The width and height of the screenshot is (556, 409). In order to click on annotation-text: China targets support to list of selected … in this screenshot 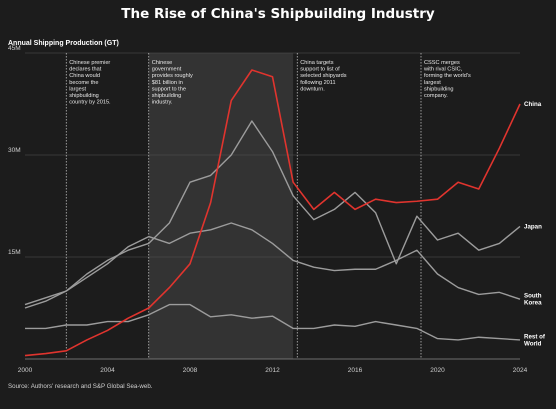, I will do `click(323, 76)`.